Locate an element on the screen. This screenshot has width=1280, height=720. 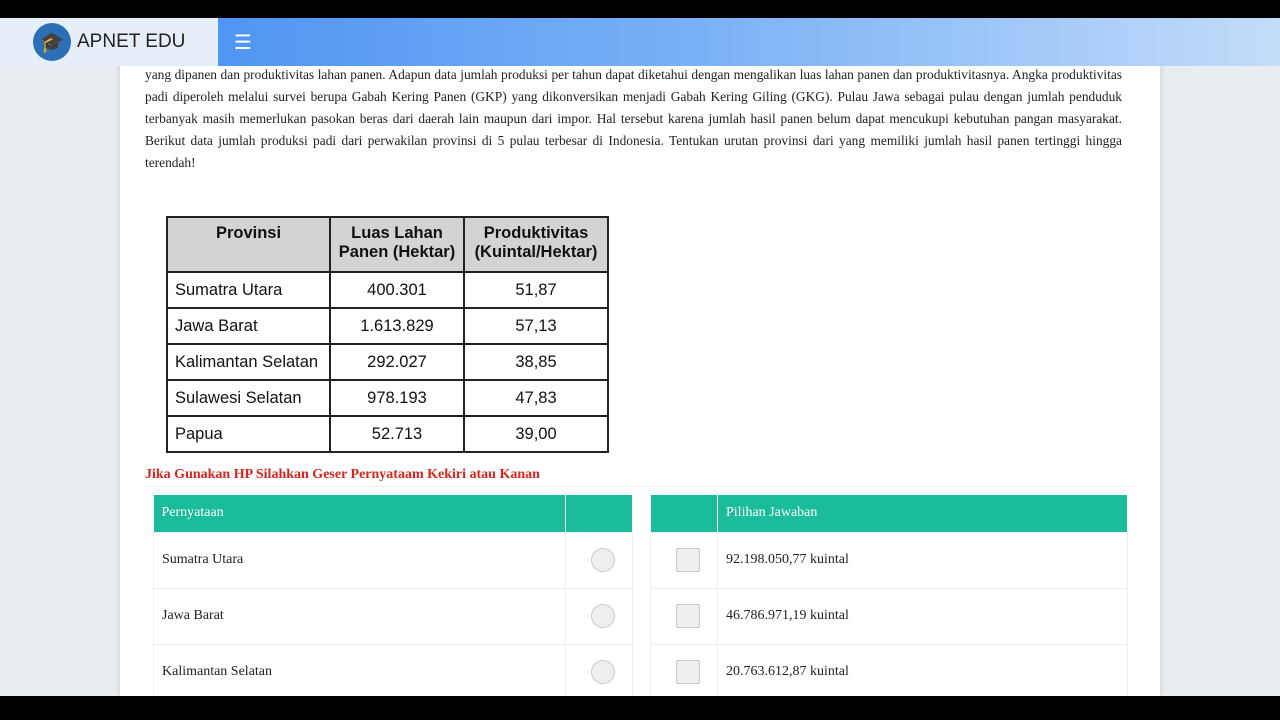
table-row: Jawa Barat 1.613.829 57,13 is located at coordinates (387, 326).